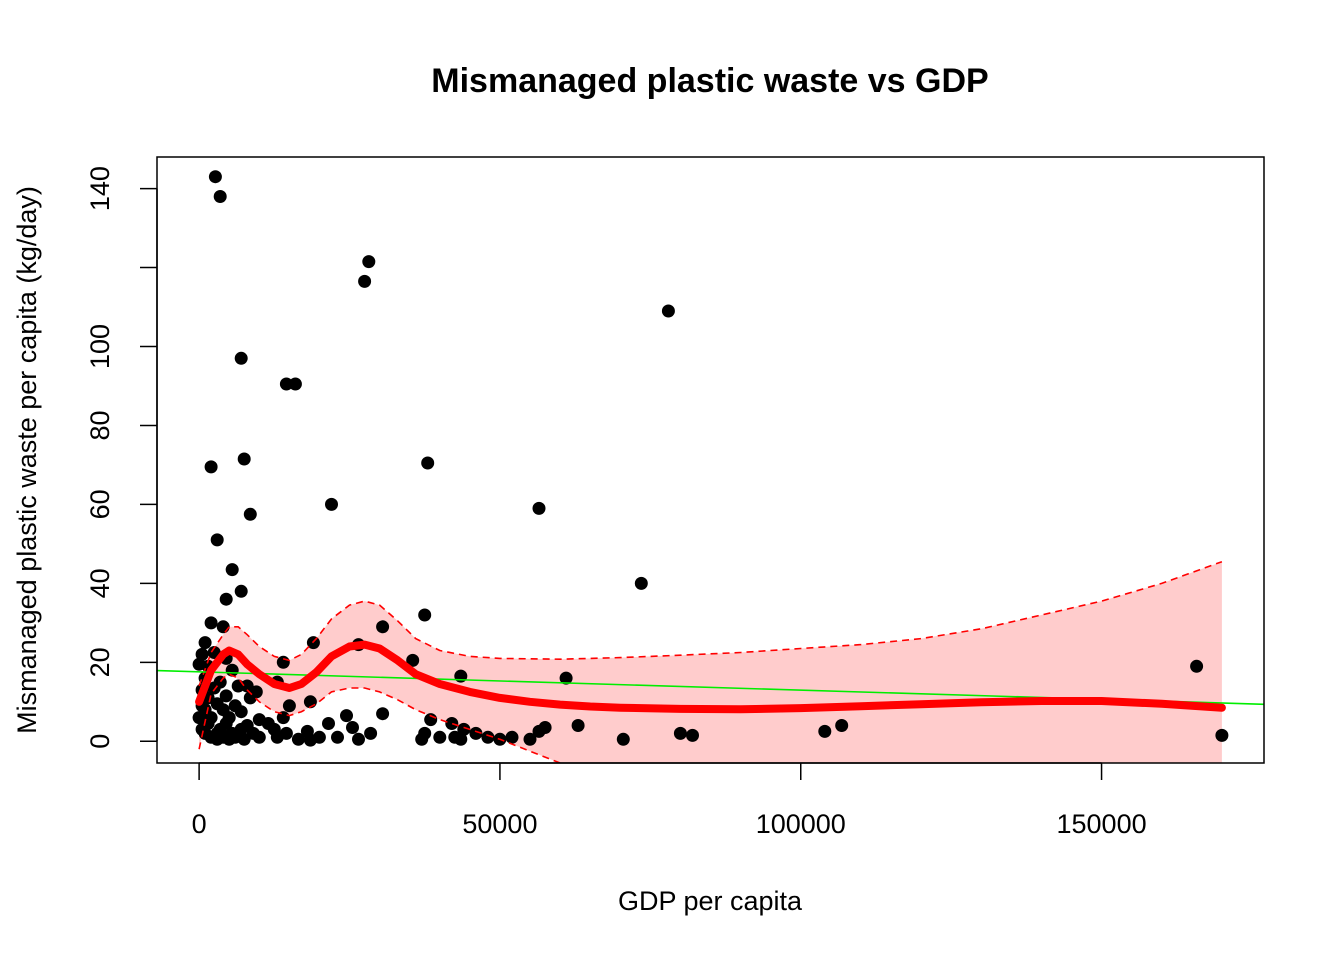 The width and height of the screenshot is (1344, 960). I want to click on y-tick-label: 40, so click(100, 583).